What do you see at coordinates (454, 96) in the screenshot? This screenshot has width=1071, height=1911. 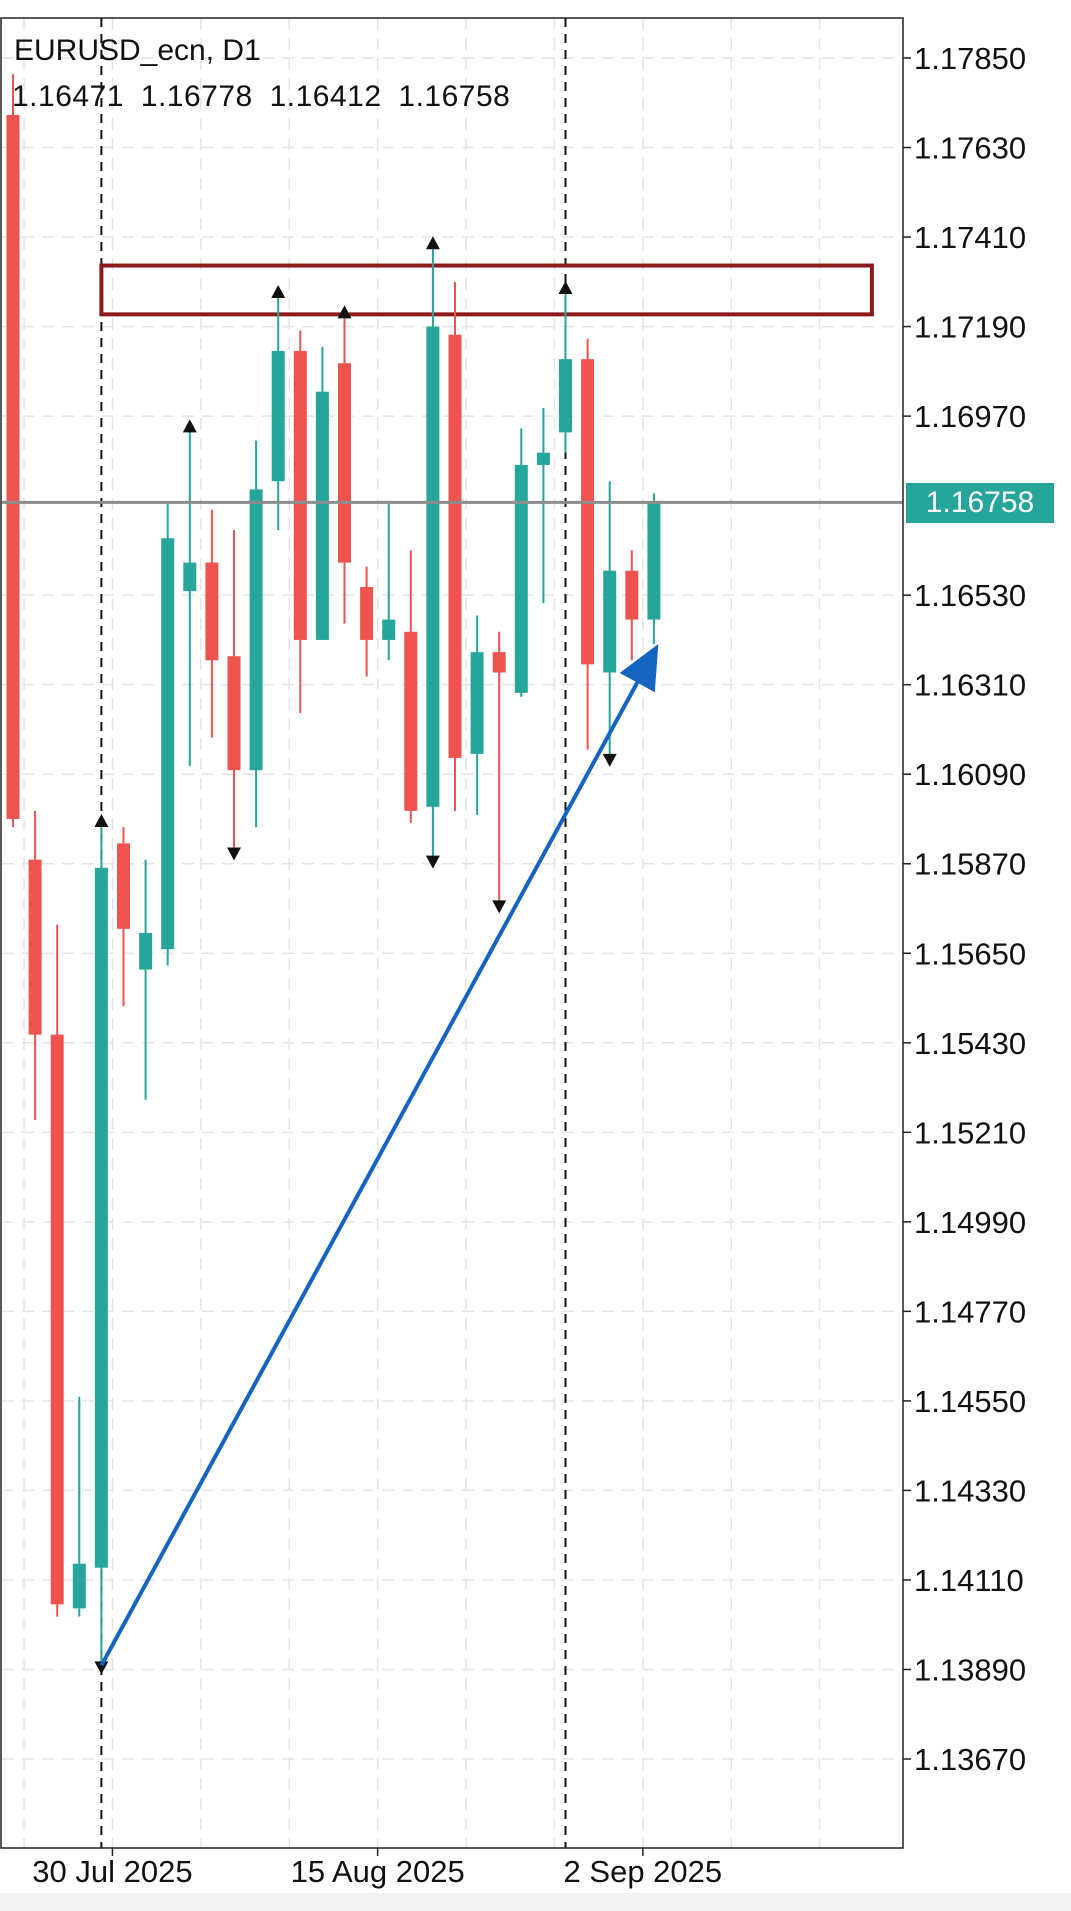 I see `ohlc-close: 1.16758` at bounding box center [454, 96].